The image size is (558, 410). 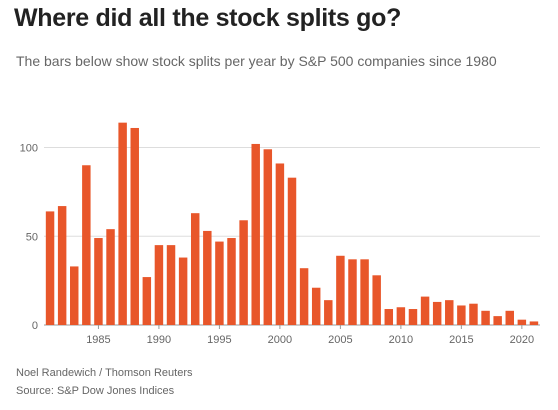 What do you see at coordinates (95, 391) in the screenshot?
I see `source-line: Source: S&P Dow Jones Indices` at bounding box center [95, 391].